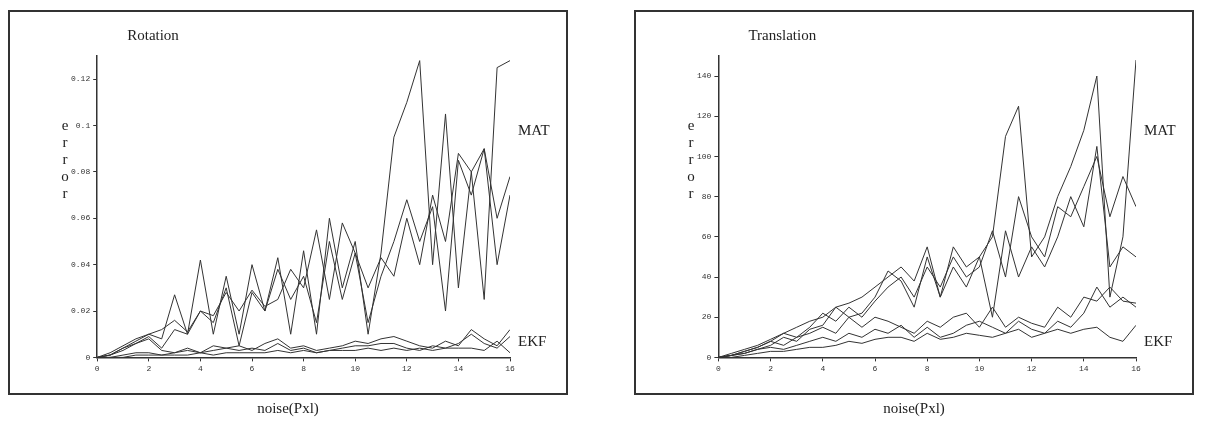  What do you see at coordinates (153, 35) in the screenshot?
I see `chart-title: Rotation` at bounding box center [153, 35].